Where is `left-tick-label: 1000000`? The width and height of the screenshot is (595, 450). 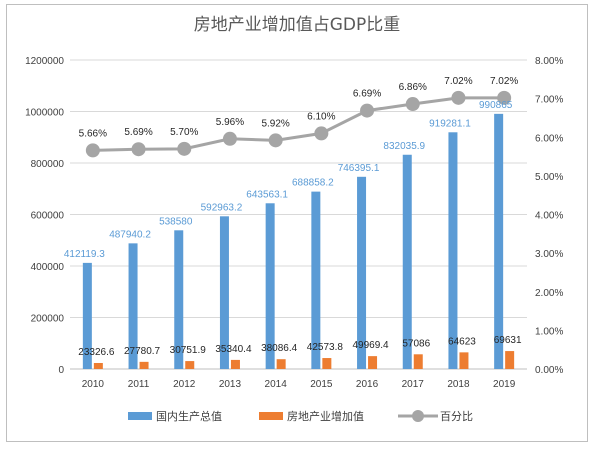 left-tick-label: 1000000 is located at coordinates (44, 113).